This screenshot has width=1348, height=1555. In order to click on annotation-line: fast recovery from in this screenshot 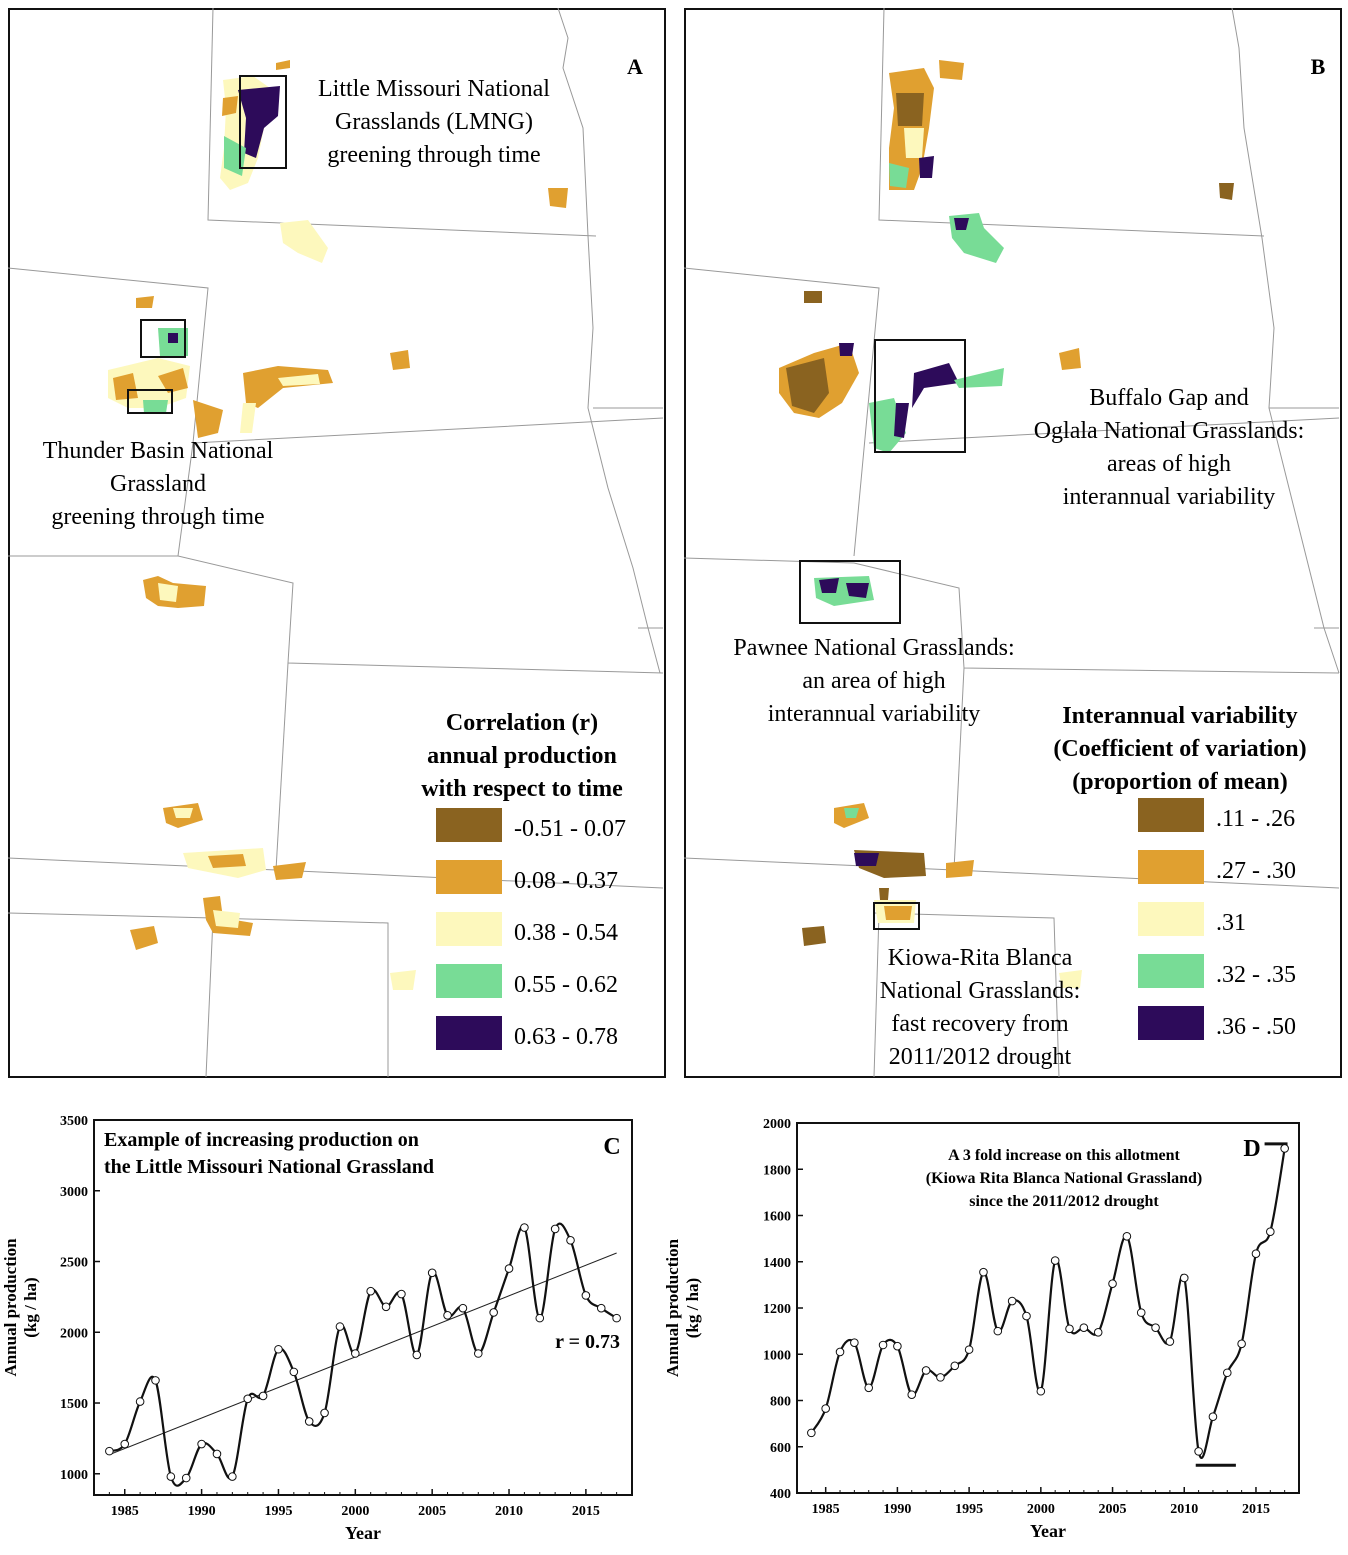, I will do `click(980, 1024)`.